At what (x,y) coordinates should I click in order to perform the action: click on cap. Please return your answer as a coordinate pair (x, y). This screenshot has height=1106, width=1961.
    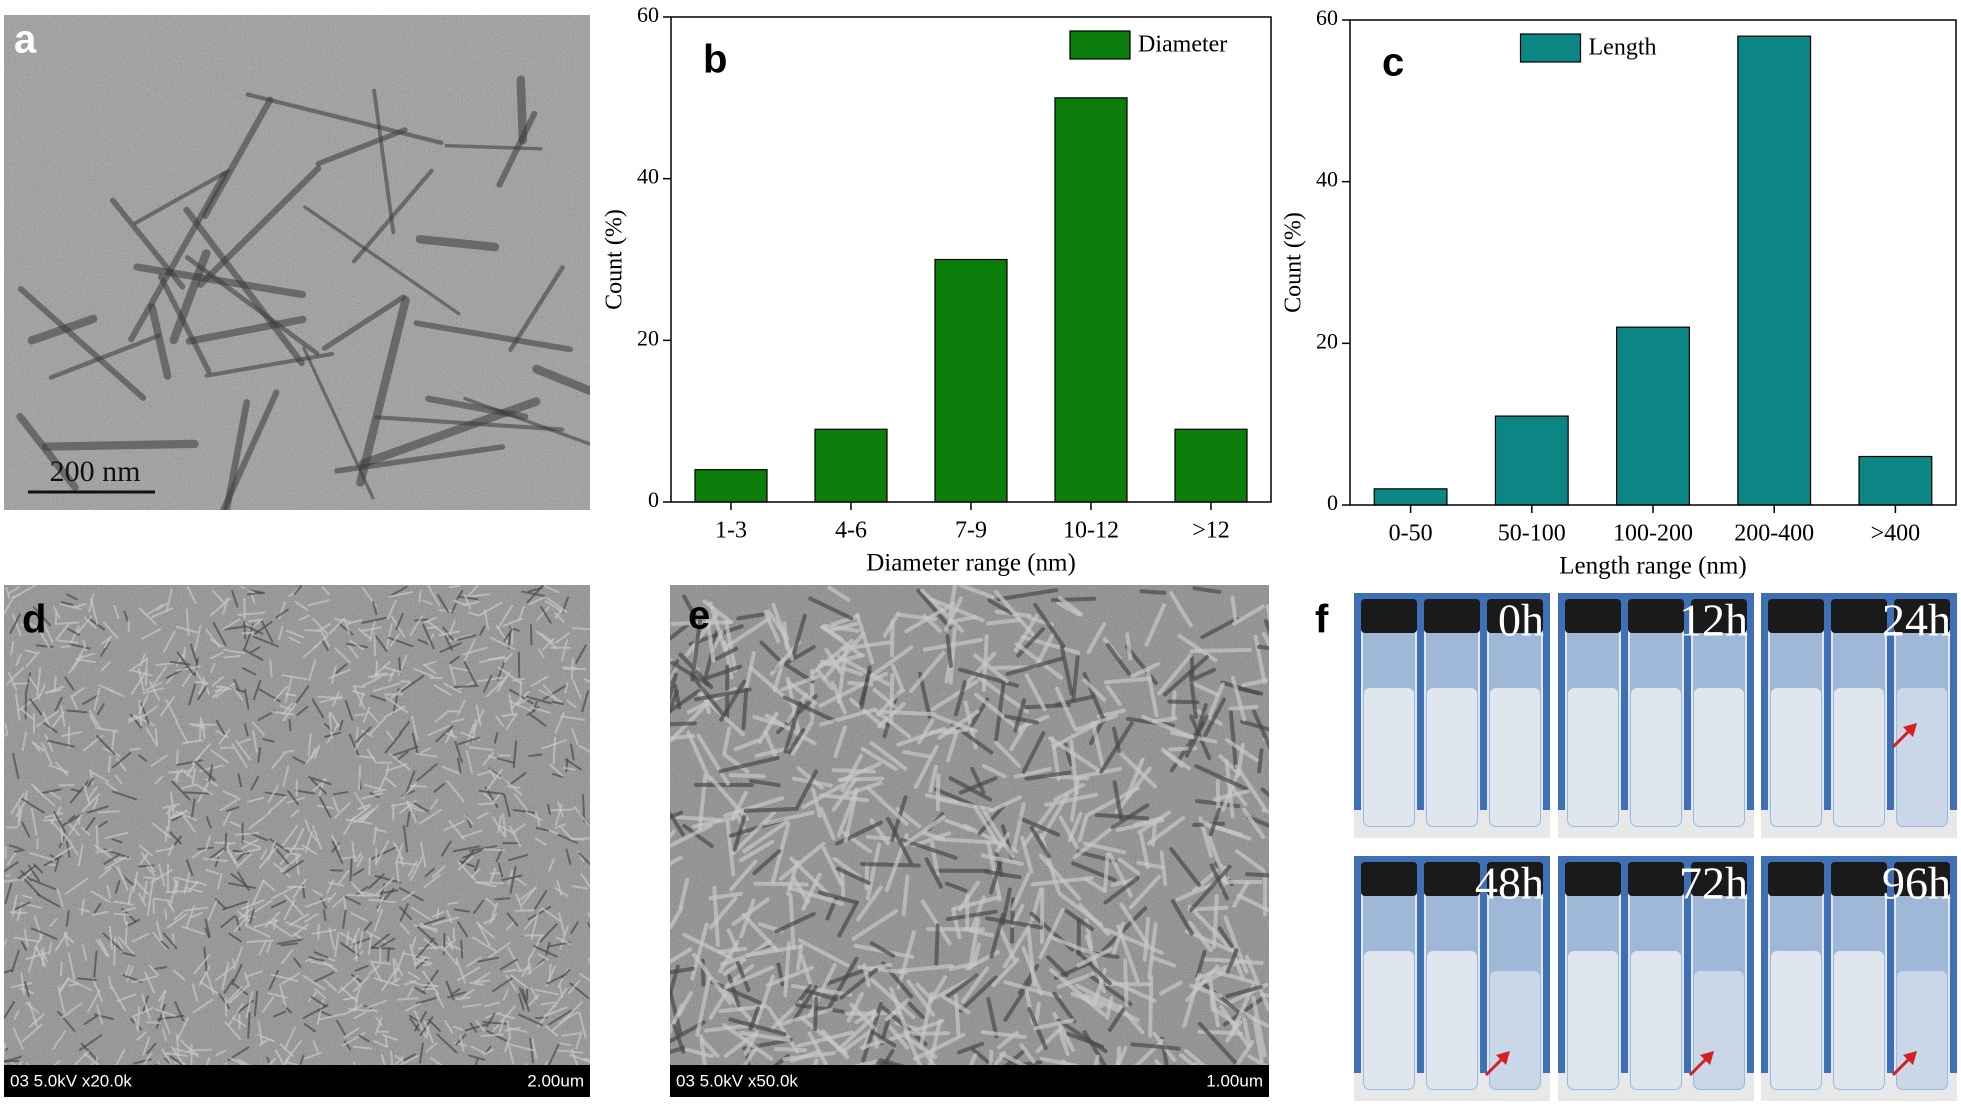
    Looking at the image, I should click on (1796, 879).